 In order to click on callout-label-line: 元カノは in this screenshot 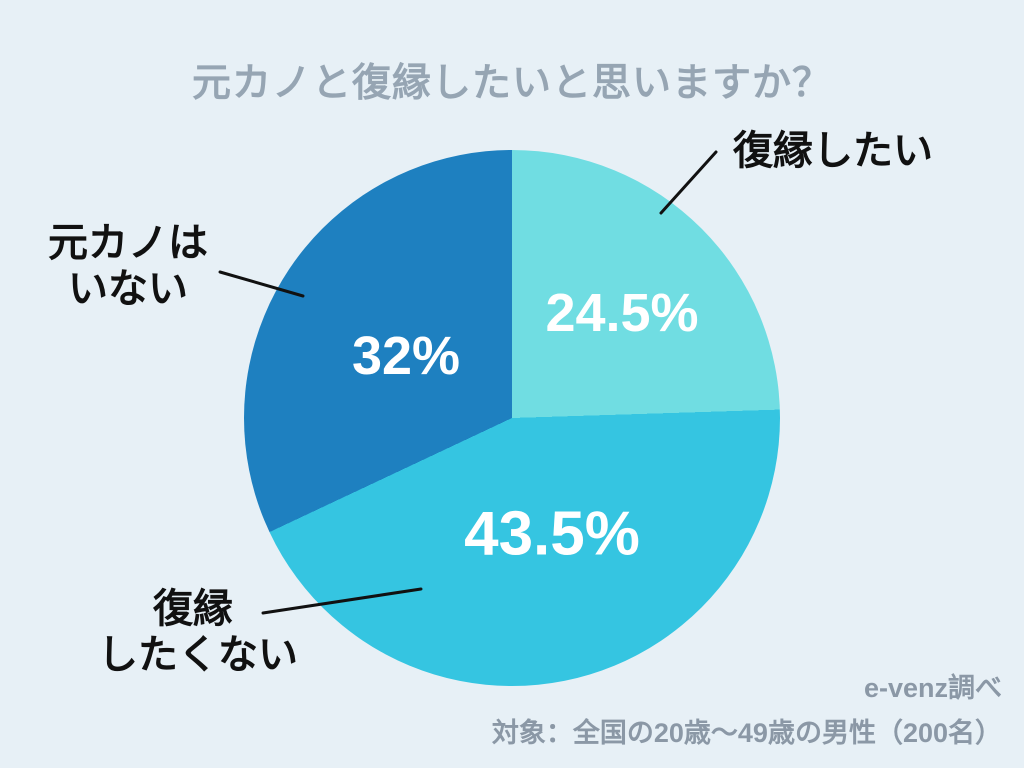, I will do `click(128, 243)`.